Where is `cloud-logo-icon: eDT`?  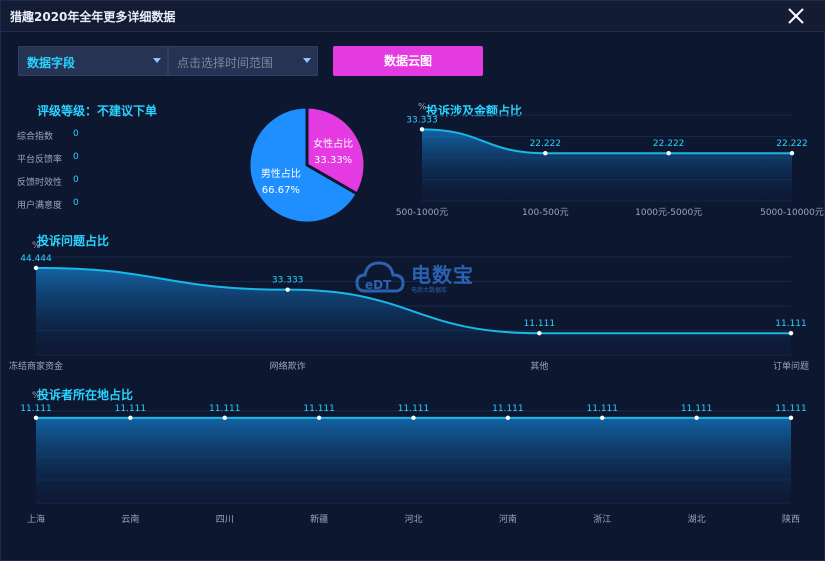 cloud-logo-icon: eDT is located at coordinates (380, 277).